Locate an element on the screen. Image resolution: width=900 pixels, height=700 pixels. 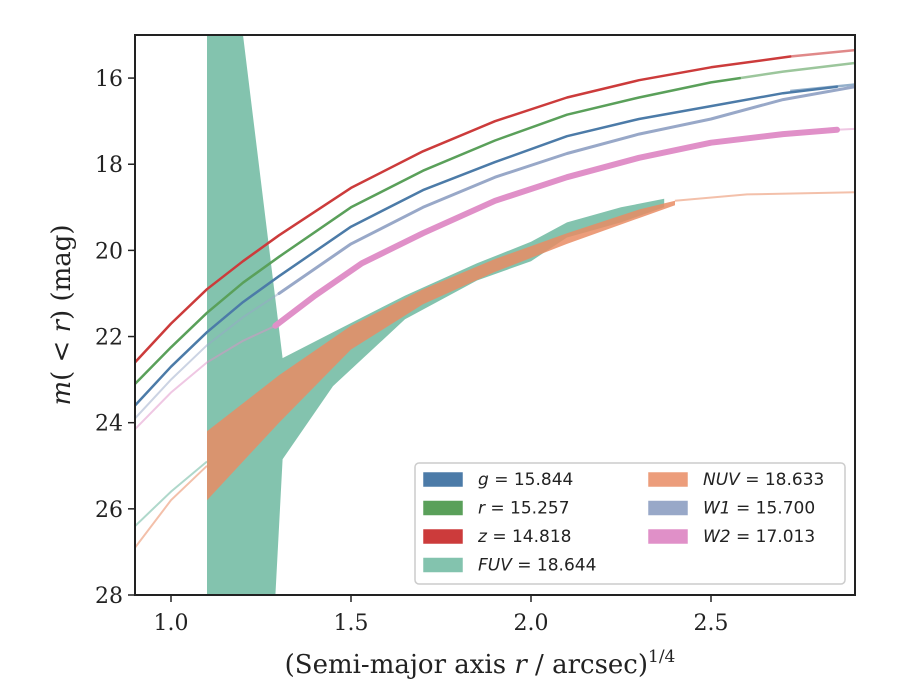
x-tick-label: 2.5 is located at coordinates (711, 623).